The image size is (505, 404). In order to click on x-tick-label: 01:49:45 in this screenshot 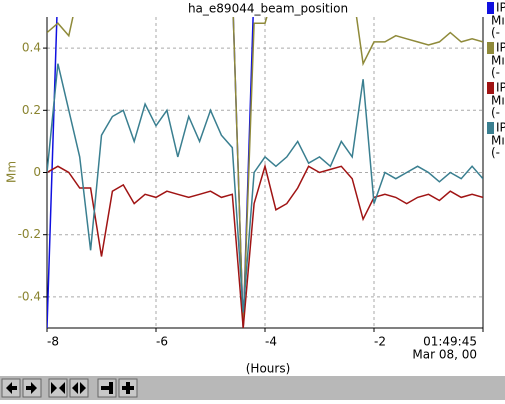, I will do `click(450, 342)`.